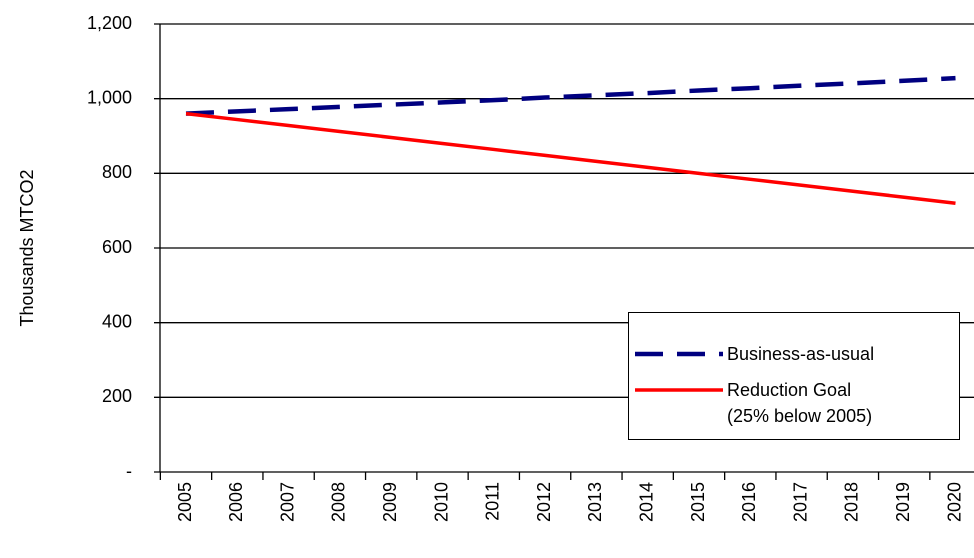 The width and height of the screenshot is (974, 558). Describe the element at coordinates (129, 471) in the screenshot. I see `y-tick-label: -` at that location.